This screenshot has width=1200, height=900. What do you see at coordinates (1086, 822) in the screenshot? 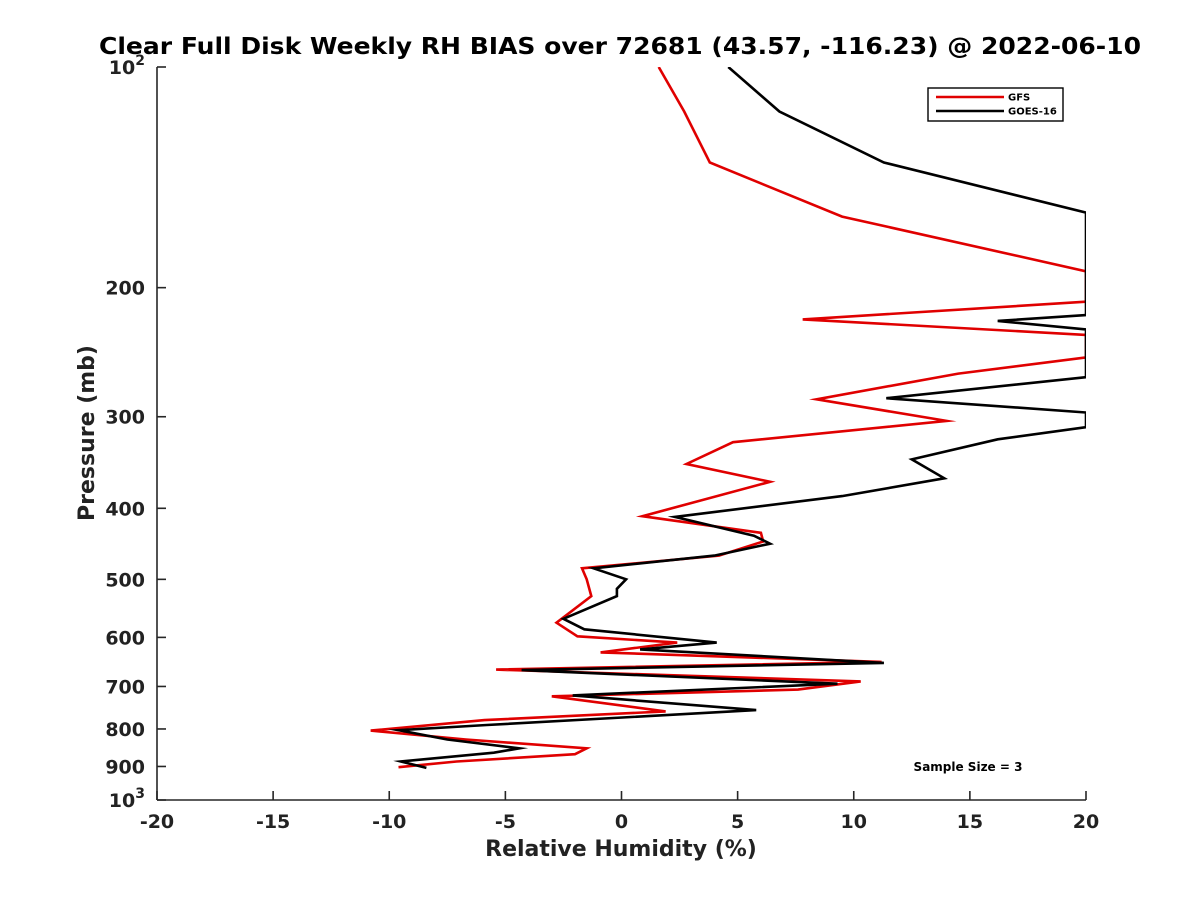
I see `x-tick-label: 20` at bounding box center [1086, 822].